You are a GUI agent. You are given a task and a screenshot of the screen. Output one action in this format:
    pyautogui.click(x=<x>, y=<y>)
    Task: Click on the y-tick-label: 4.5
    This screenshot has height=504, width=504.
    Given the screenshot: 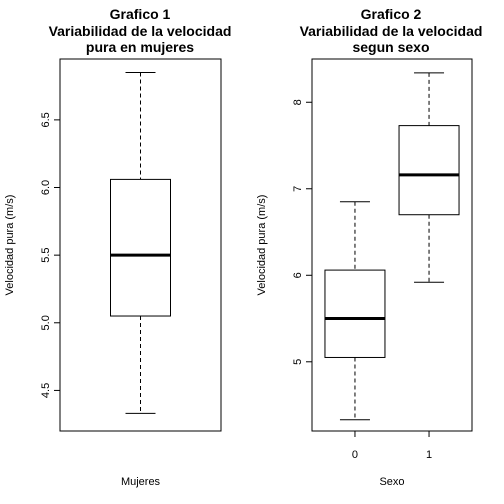 What is the action you would take?
    pyautogui.click(x=46, y=390)
    